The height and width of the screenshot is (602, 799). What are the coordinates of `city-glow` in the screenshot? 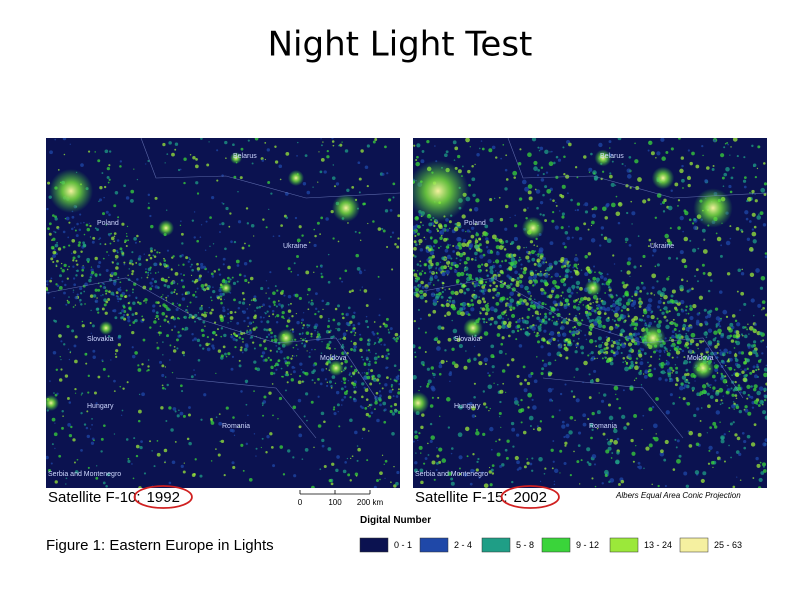 It's located at (663, 178).